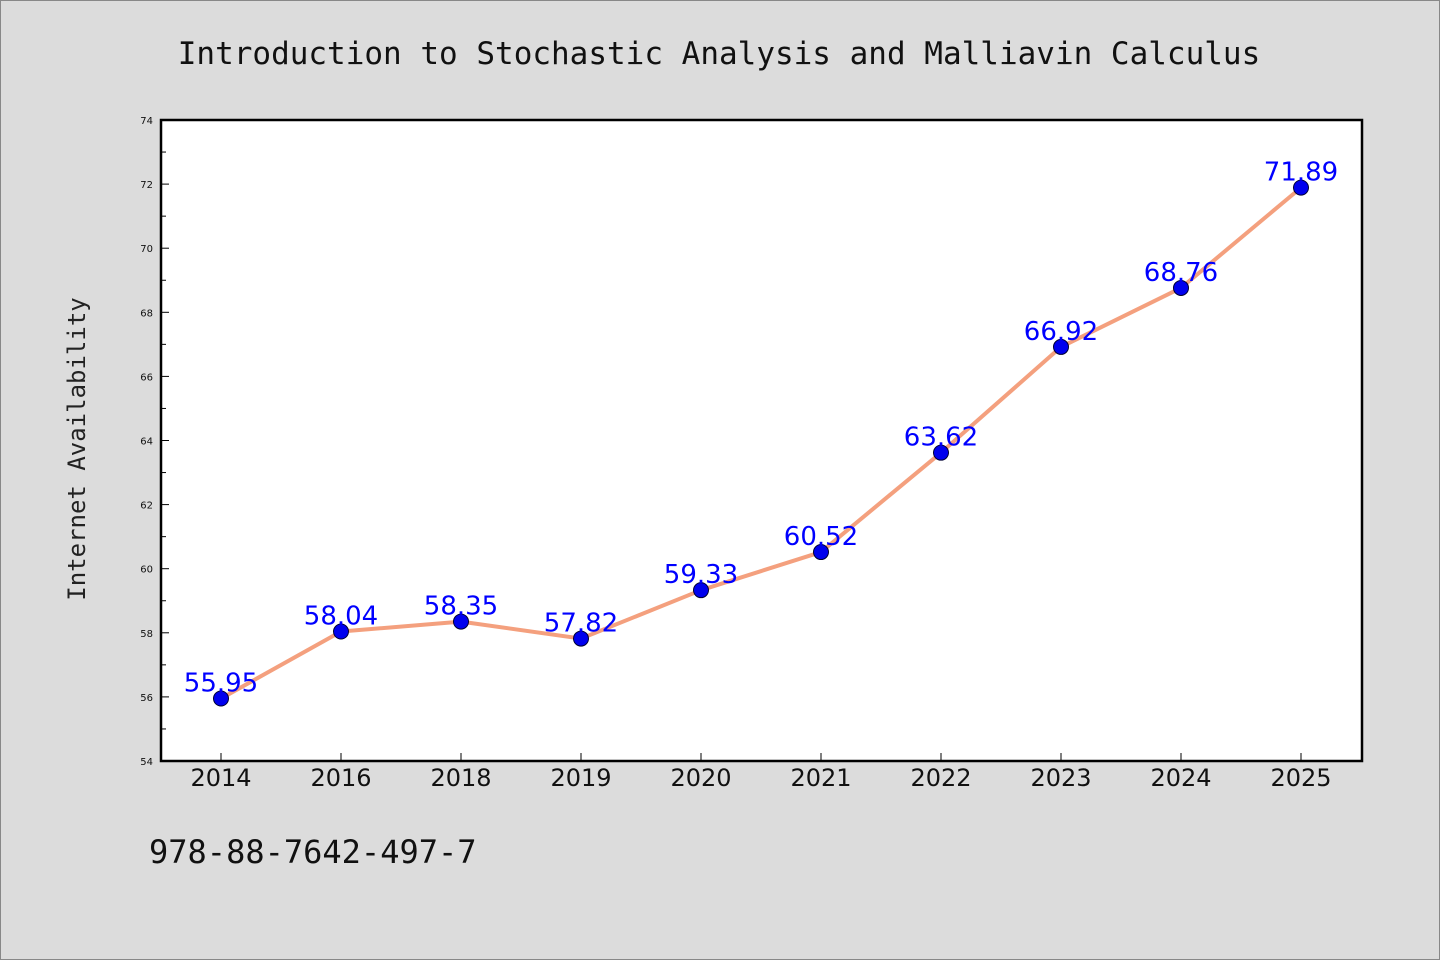 The height and width of the screenshot is (960, 1440). Describe the element at coordinates (146, 249) in the screenshot. I see `y-tick-label: 70` at that location.